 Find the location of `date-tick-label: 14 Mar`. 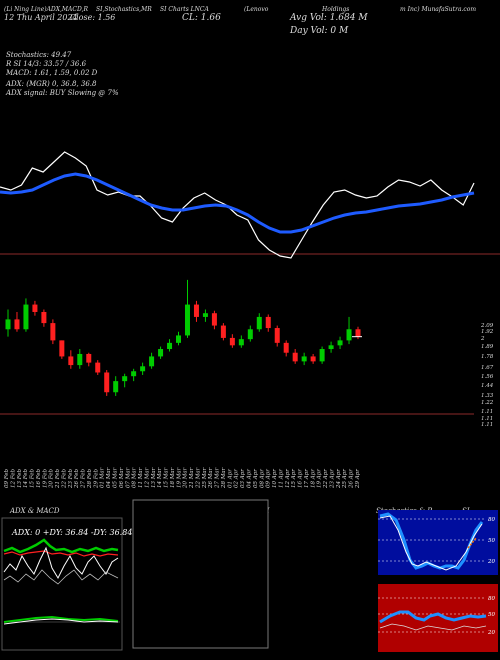

date-tick-label: 14 Mar is located at coordinates (160, 477).